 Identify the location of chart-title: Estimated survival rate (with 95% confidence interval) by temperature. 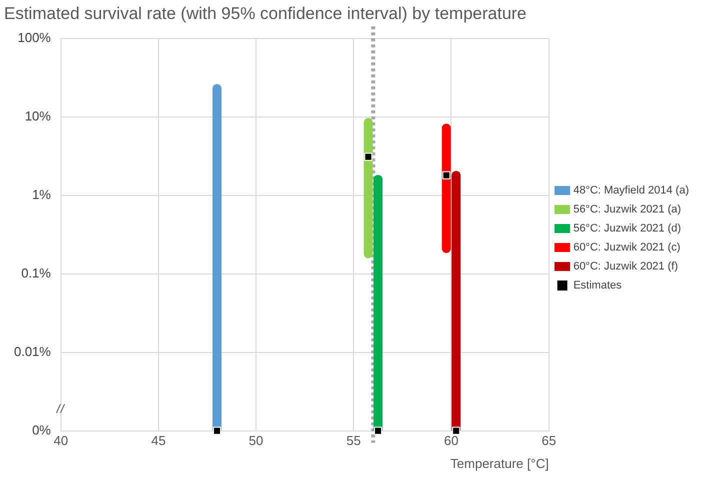
(265, 13).